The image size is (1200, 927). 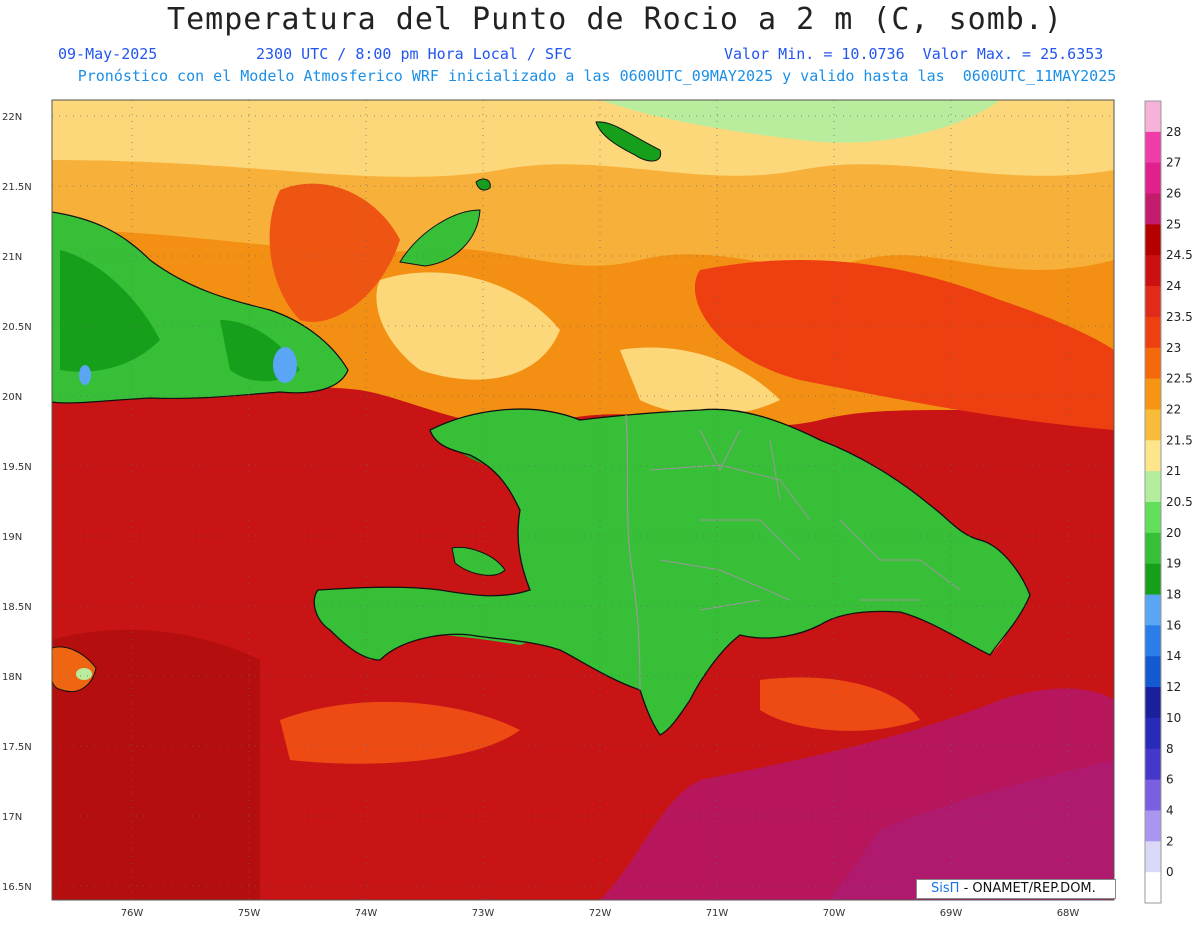 What do you see at coordinates (1173, 132) in the screenshot?
I see `colorbar-label: 28` at bounding box center [1173, 132].